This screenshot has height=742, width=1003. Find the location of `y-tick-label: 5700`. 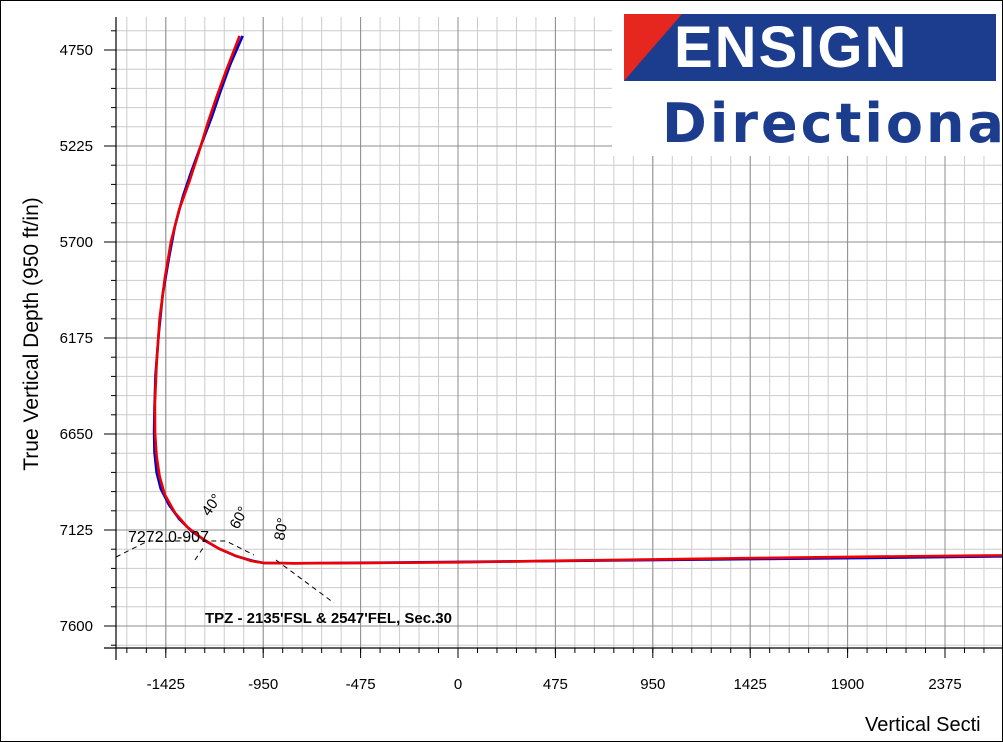

y-tick-label: 5700 is located at coordinates (76, 242).